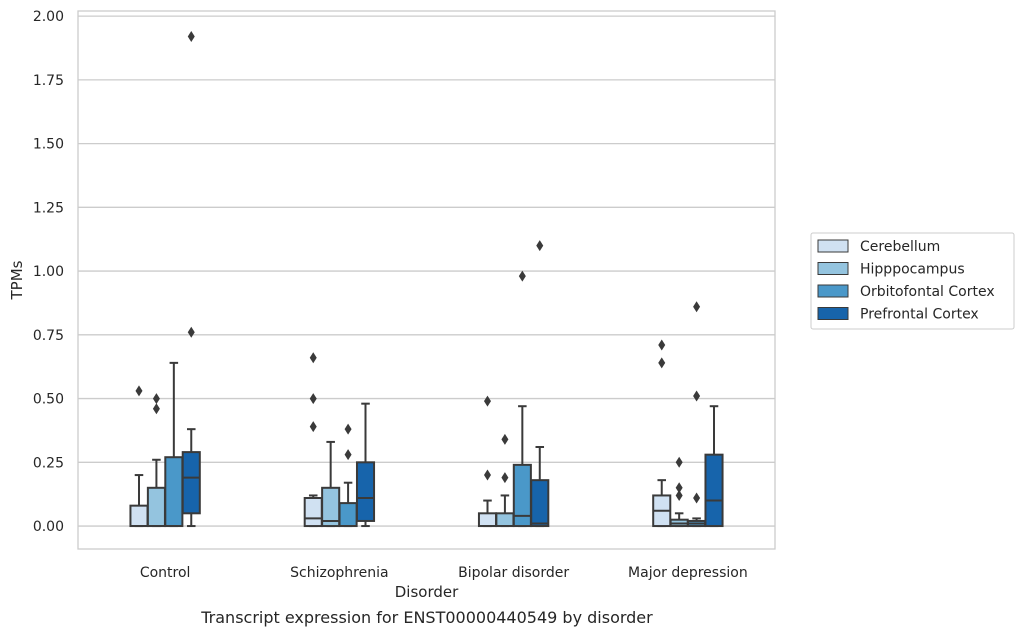 The width and height of the screenshot is (1023, 636). What do you see at coordinates (427, 592) in the screenshot?
I see `x-axis-label: Disorder` at bounding box center [427, 592].